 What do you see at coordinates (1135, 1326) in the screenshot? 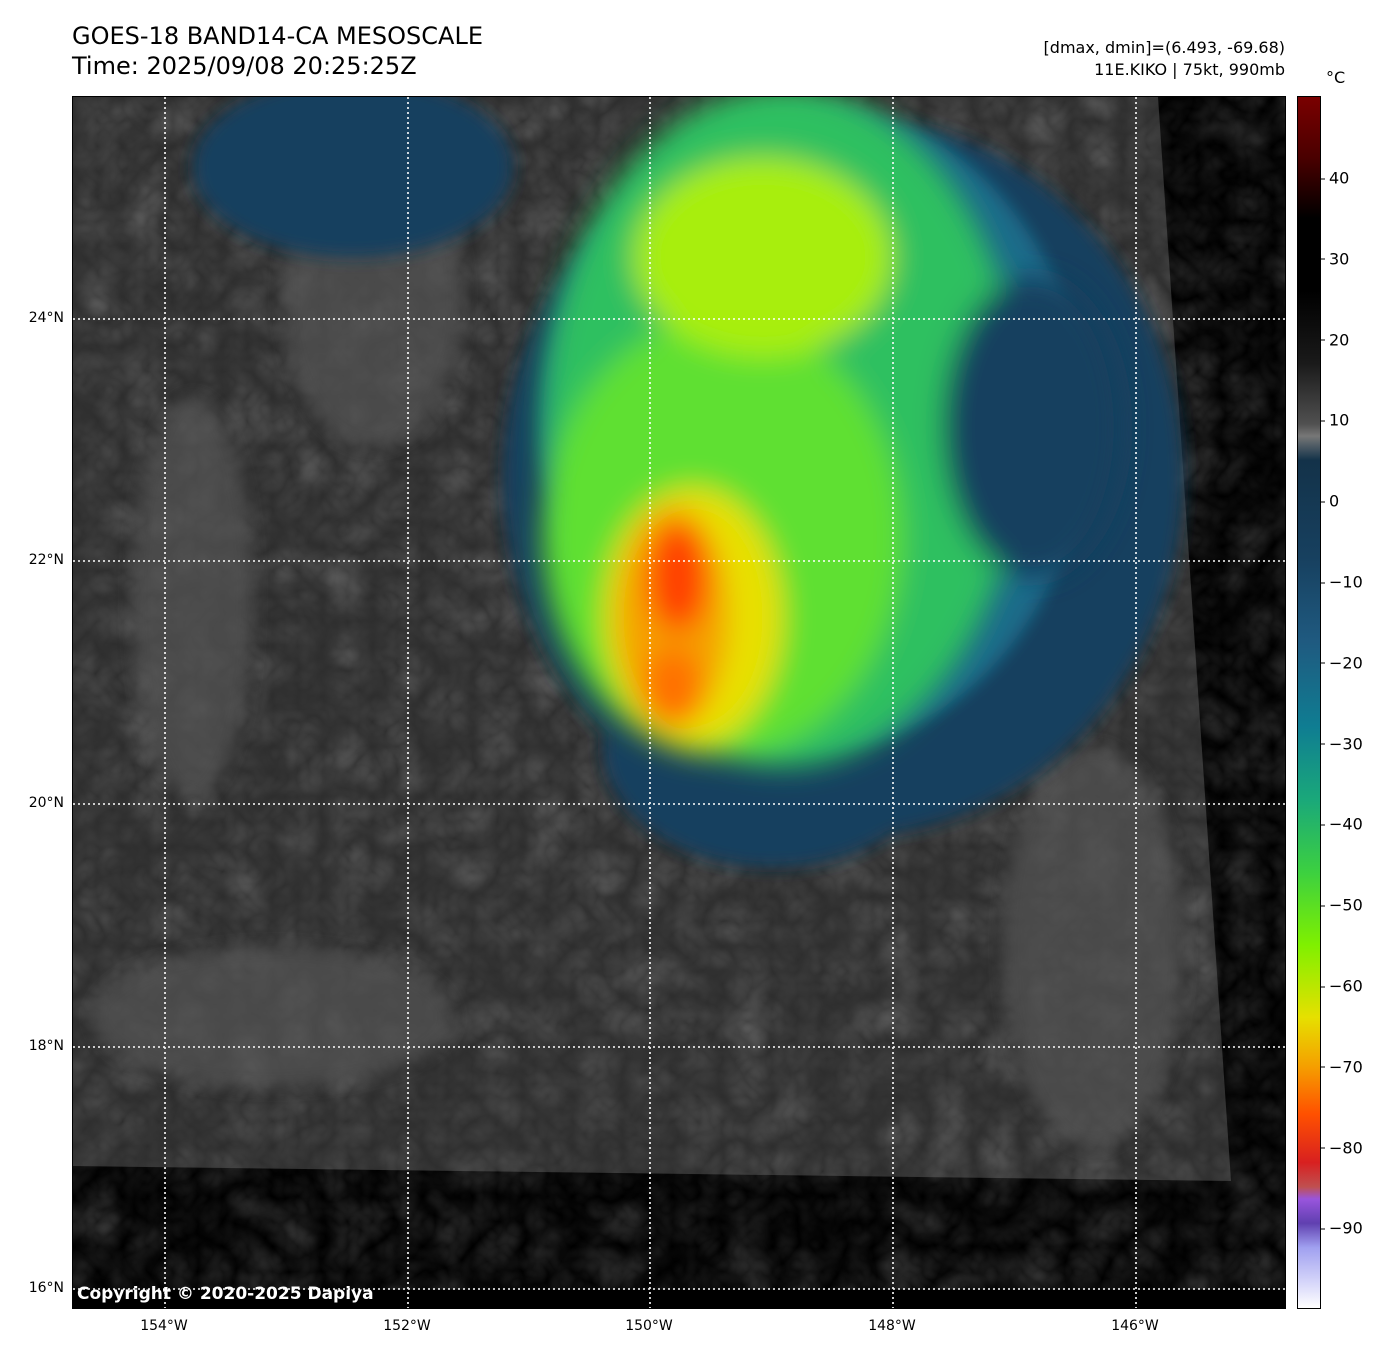
I see `lon-label: 146°W` at bounding box center [1135, 1326].